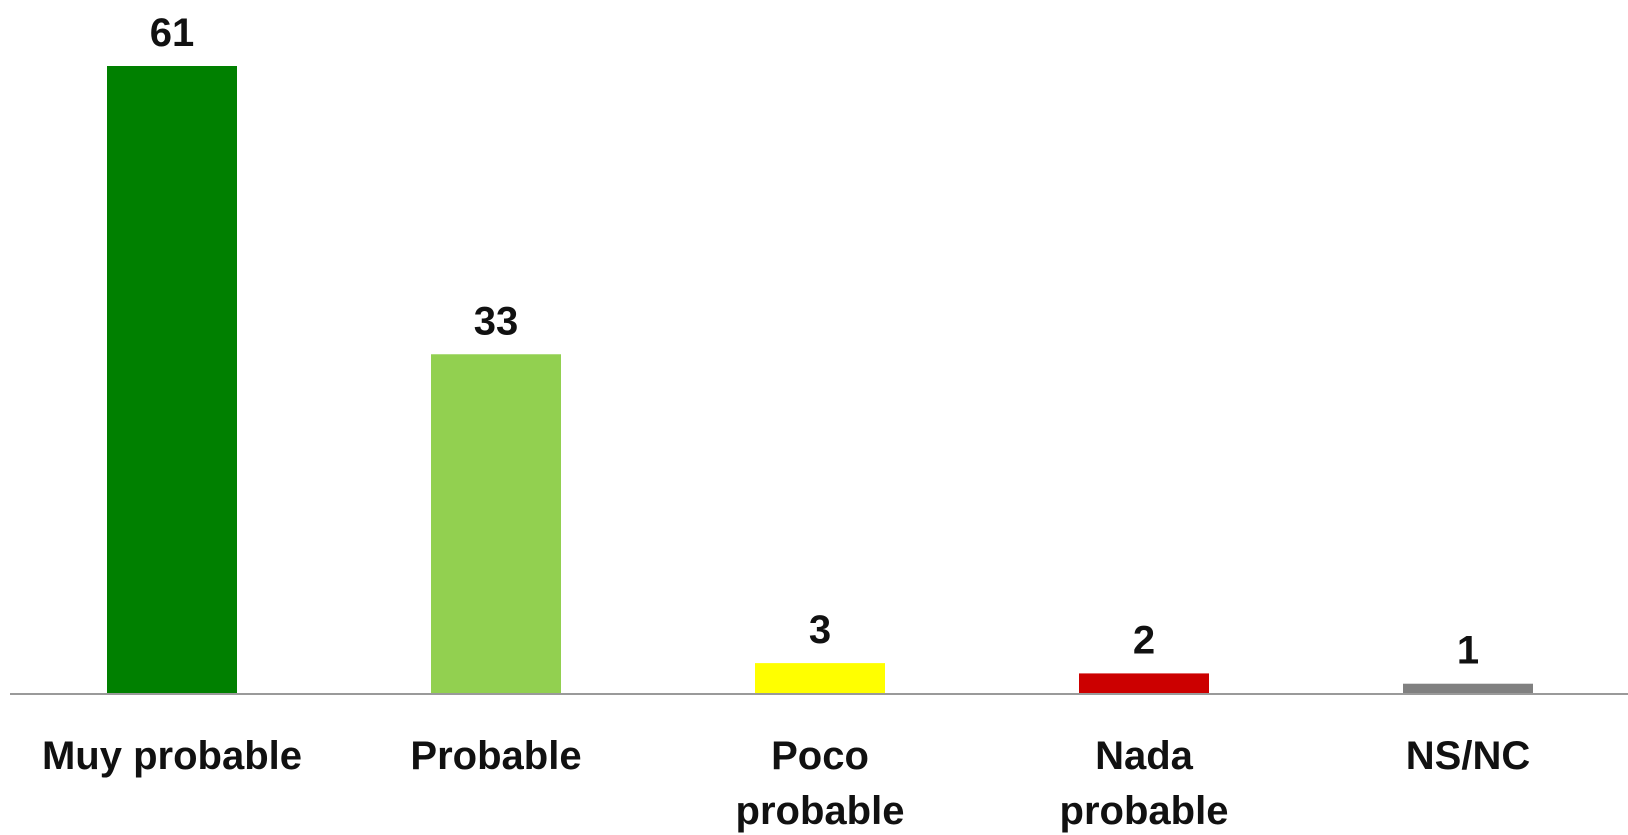 The width and height of the screenshot is (1628, 835). I want to click on data-label-poco-probable: 3, so click(820, 630).